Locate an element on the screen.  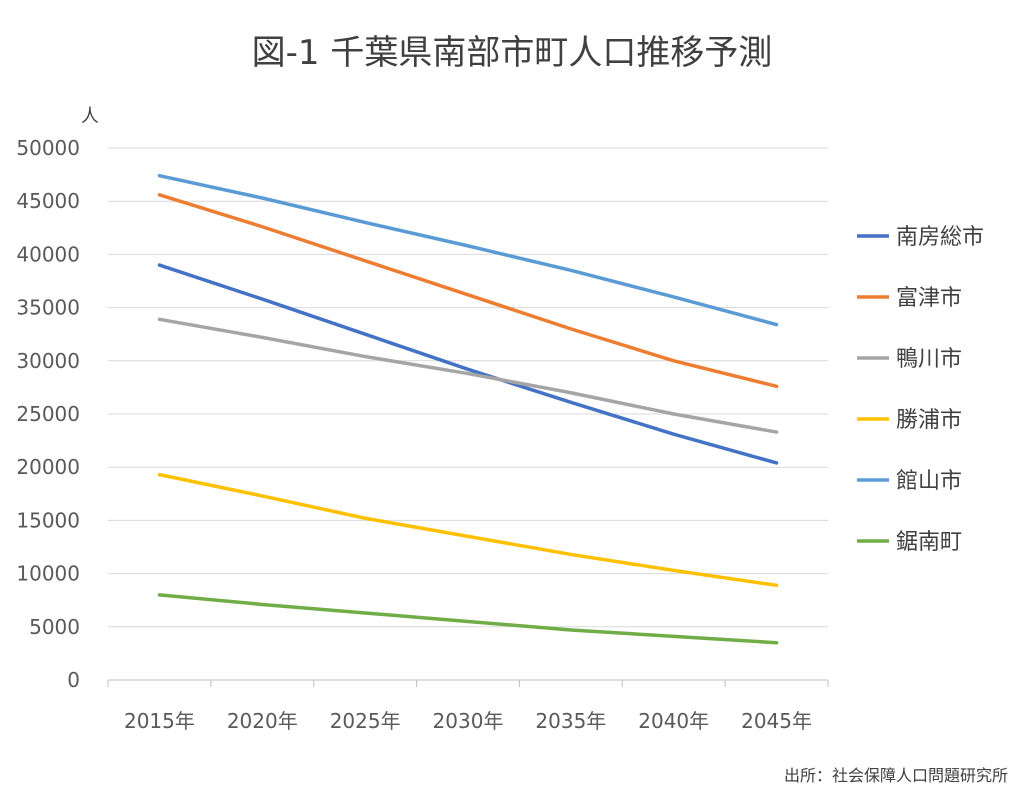
y-tick-label: 25000 is located at coordinates (48, 414).